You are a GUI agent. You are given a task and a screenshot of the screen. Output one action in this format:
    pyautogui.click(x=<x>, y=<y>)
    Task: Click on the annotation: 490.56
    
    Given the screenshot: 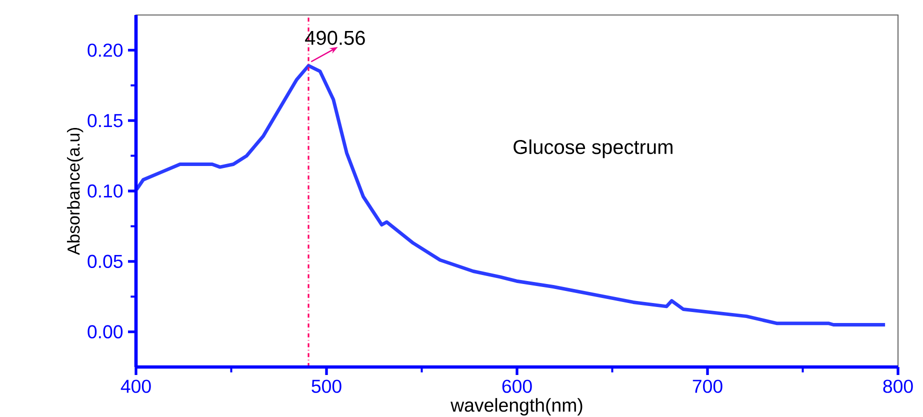 What is the action you would take?
    pyautogui.click(x=335, y=37)
    